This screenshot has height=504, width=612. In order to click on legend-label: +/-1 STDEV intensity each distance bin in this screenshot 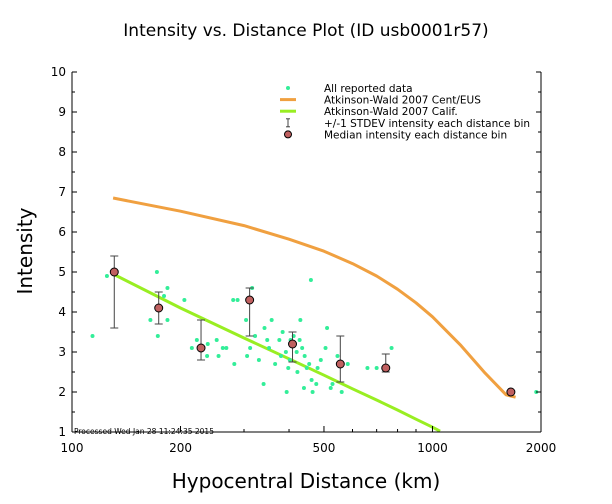, I will do `click(427, 124)`.